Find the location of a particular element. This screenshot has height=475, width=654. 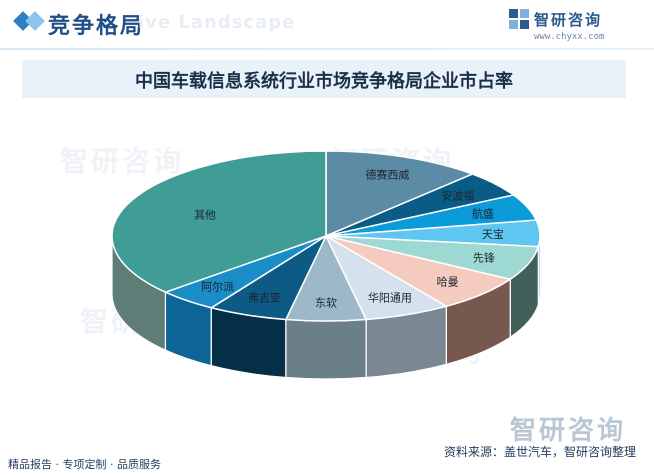

footer-watermark: 智研咨询 is located at coordinates (568, 431).